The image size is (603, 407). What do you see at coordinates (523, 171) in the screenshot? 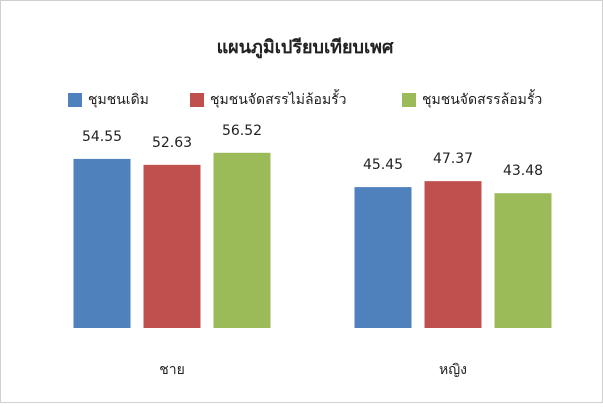
I see `value-label: 43.48` at bounding box center [523, 171].